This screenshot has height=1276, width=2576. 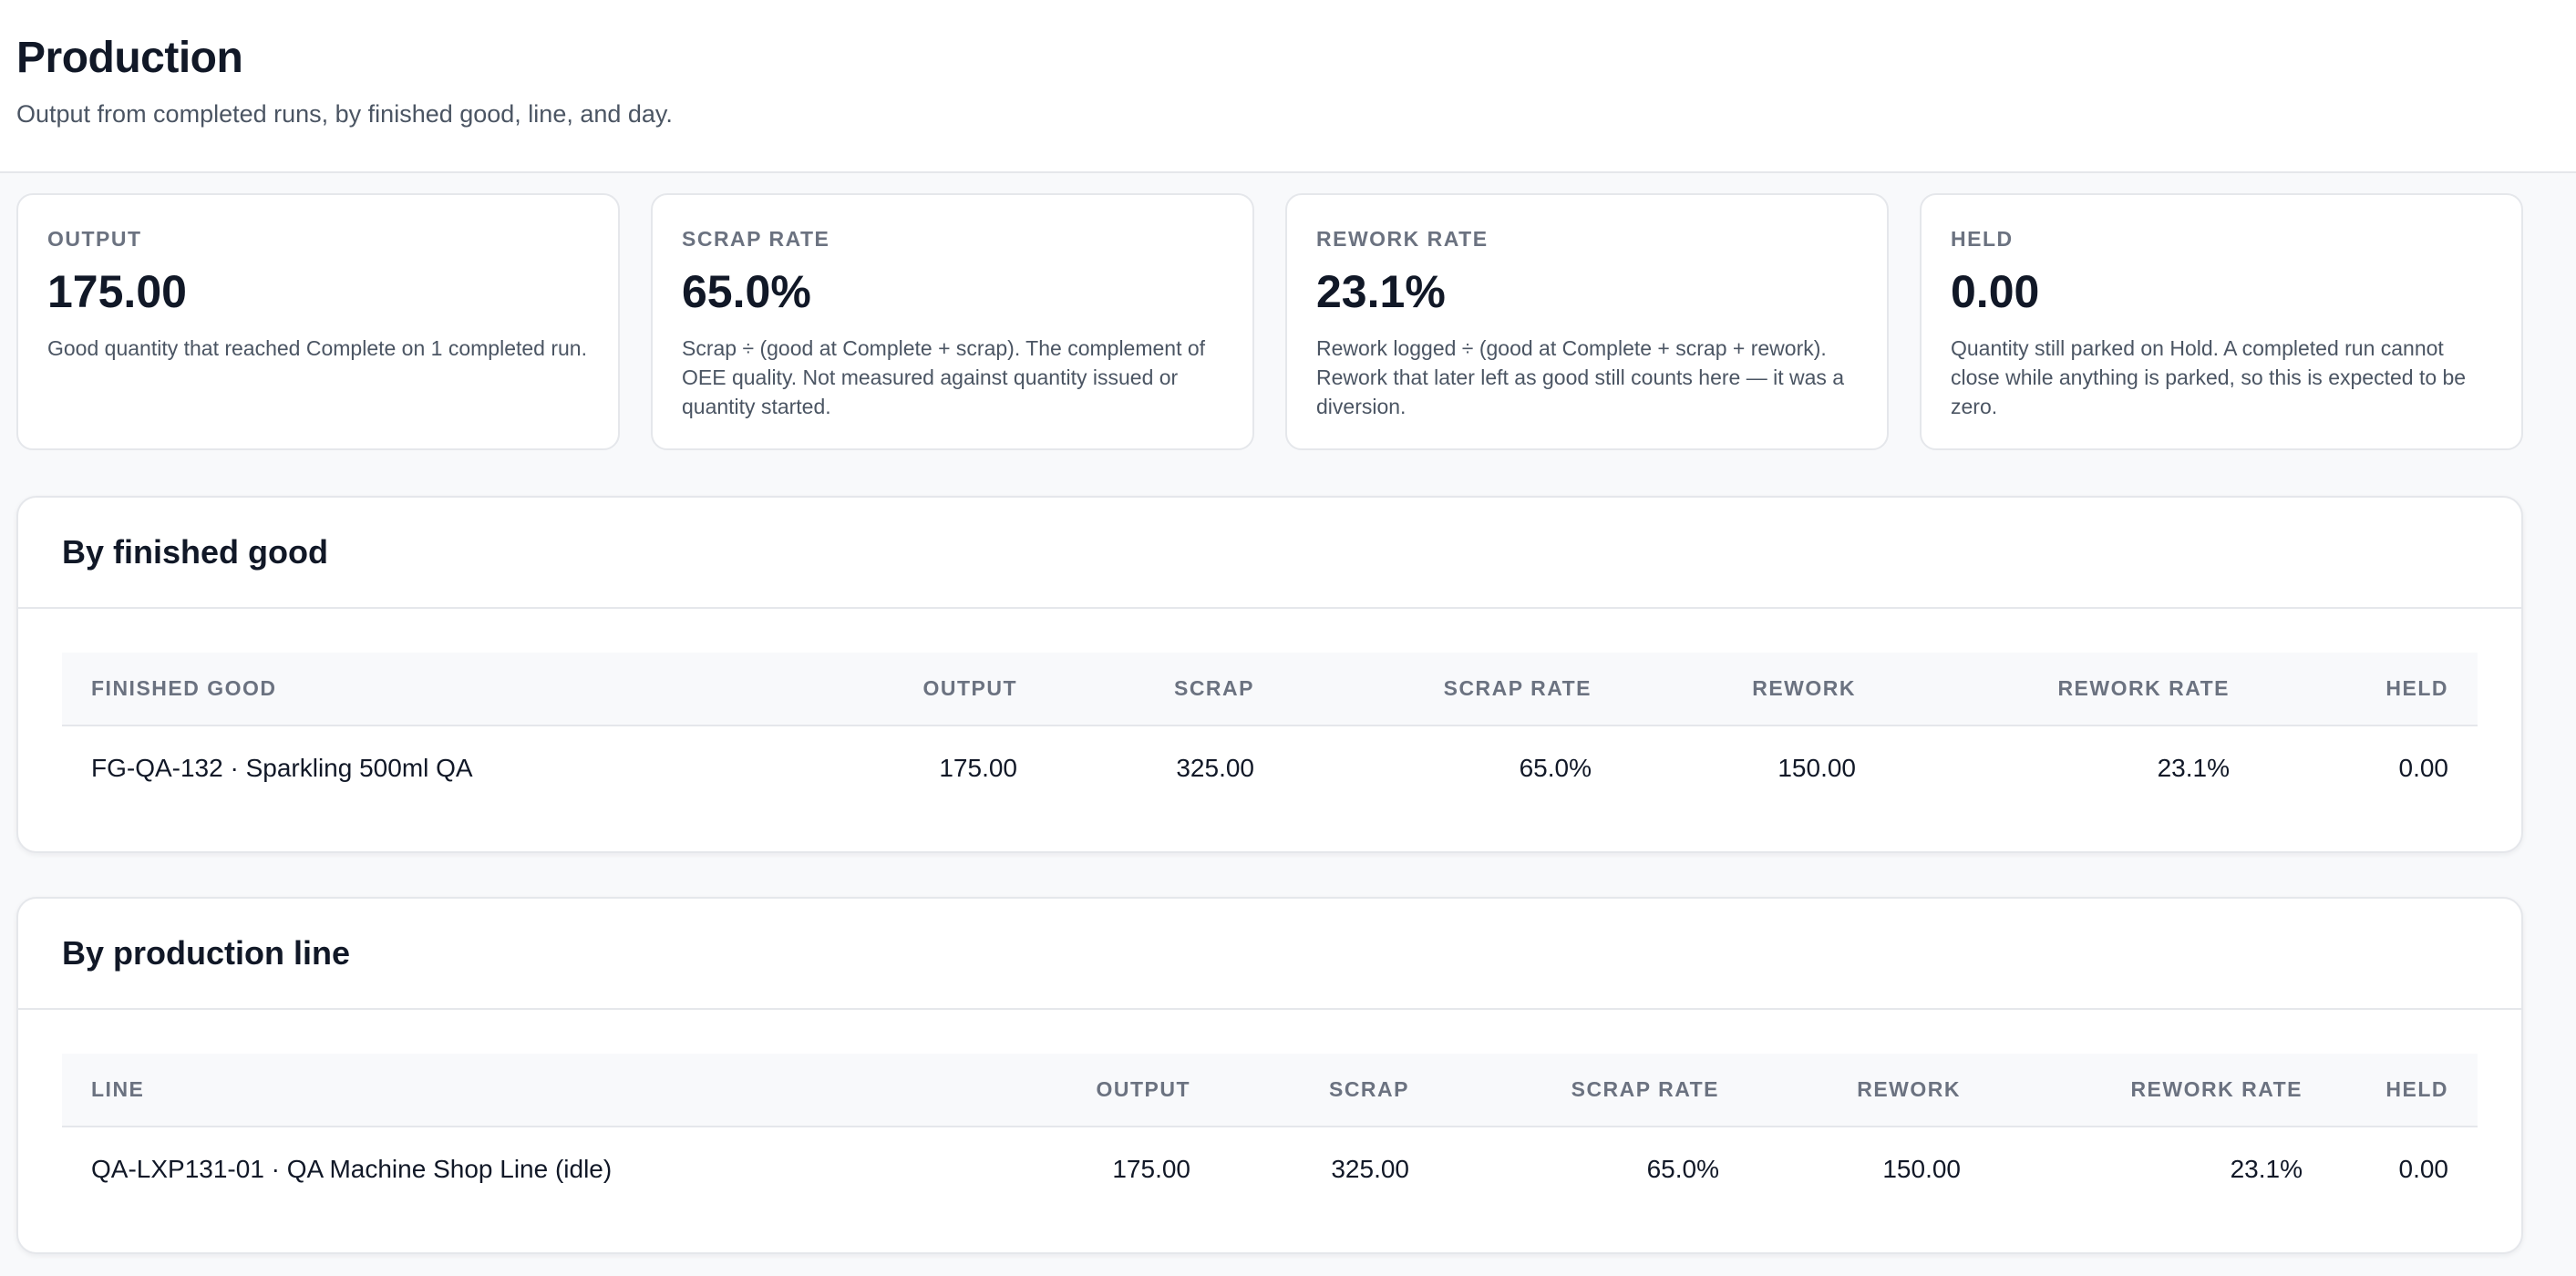 What do you see at coordinates (1982, 239) in the screenshot?
I see `kpi-label: HELD` at bounding box center [1982, 239].